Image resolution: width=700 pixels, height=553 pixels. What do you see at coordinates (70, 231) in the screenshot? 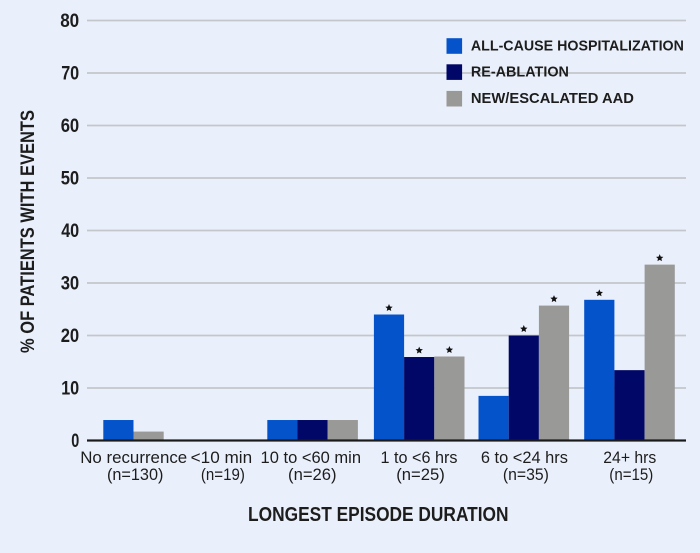
I see `svg-text: 40` at bounding box center [70, 231].